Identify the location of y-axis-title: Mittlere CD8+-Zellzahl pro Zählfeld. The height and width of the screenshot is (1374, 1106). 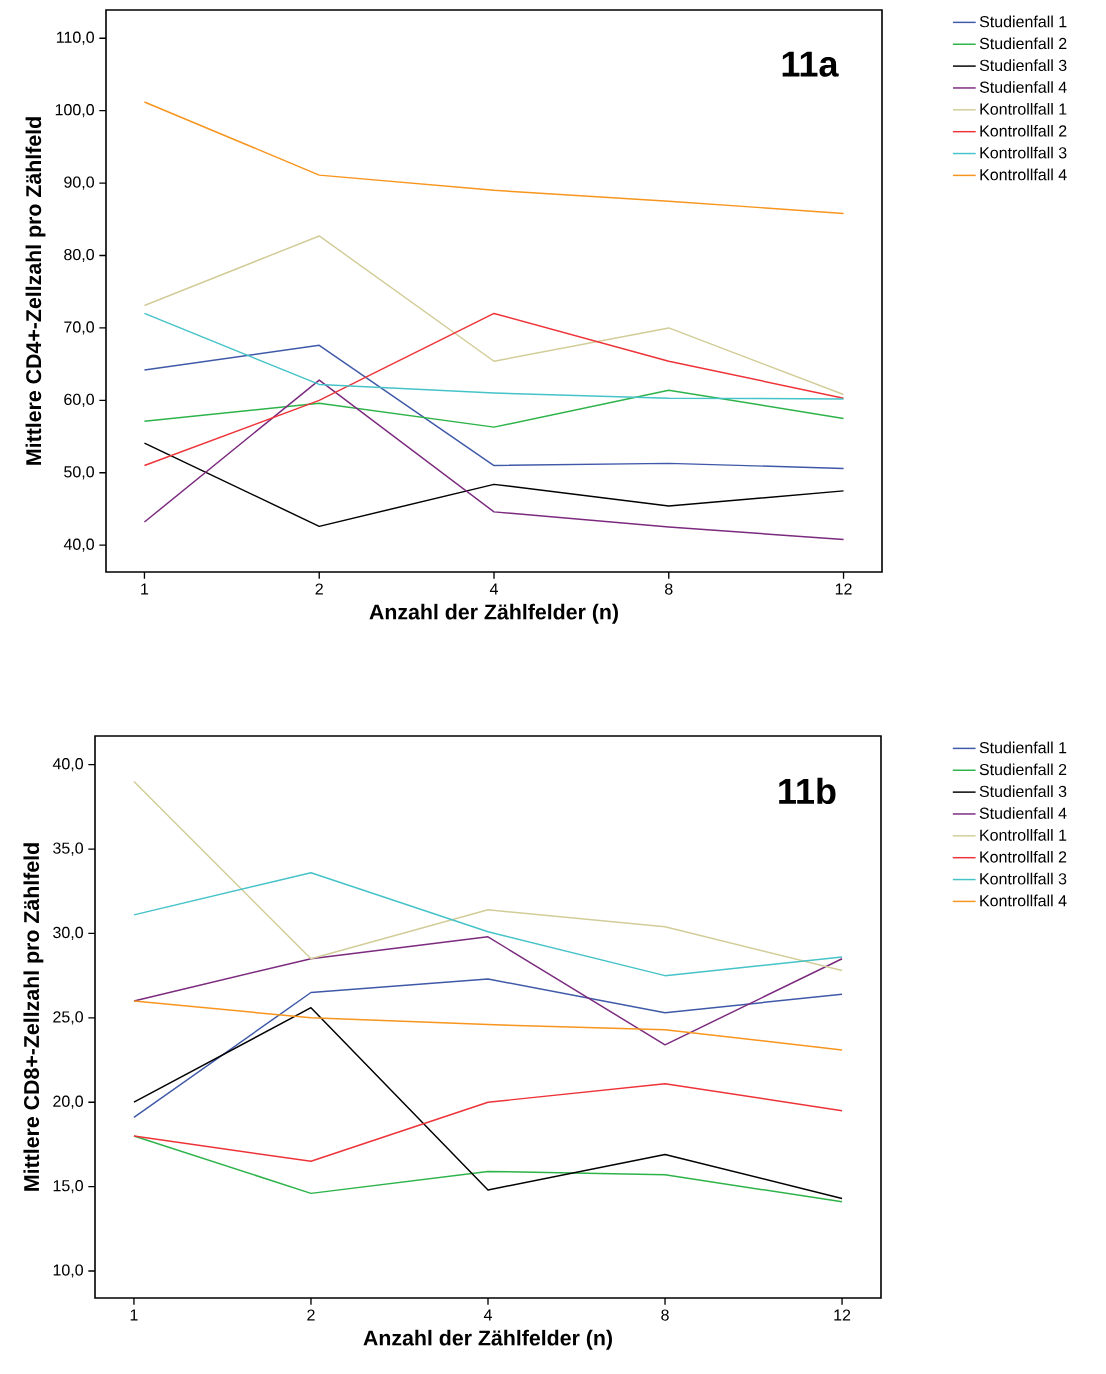
(33, 1017).